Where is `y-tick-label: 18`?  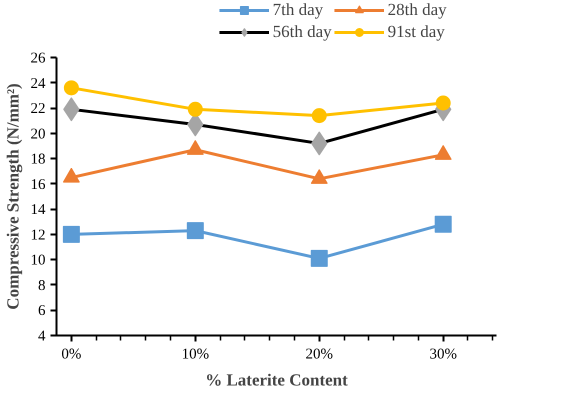
y-tick-label: 18 is located at coordinates (38, 160).